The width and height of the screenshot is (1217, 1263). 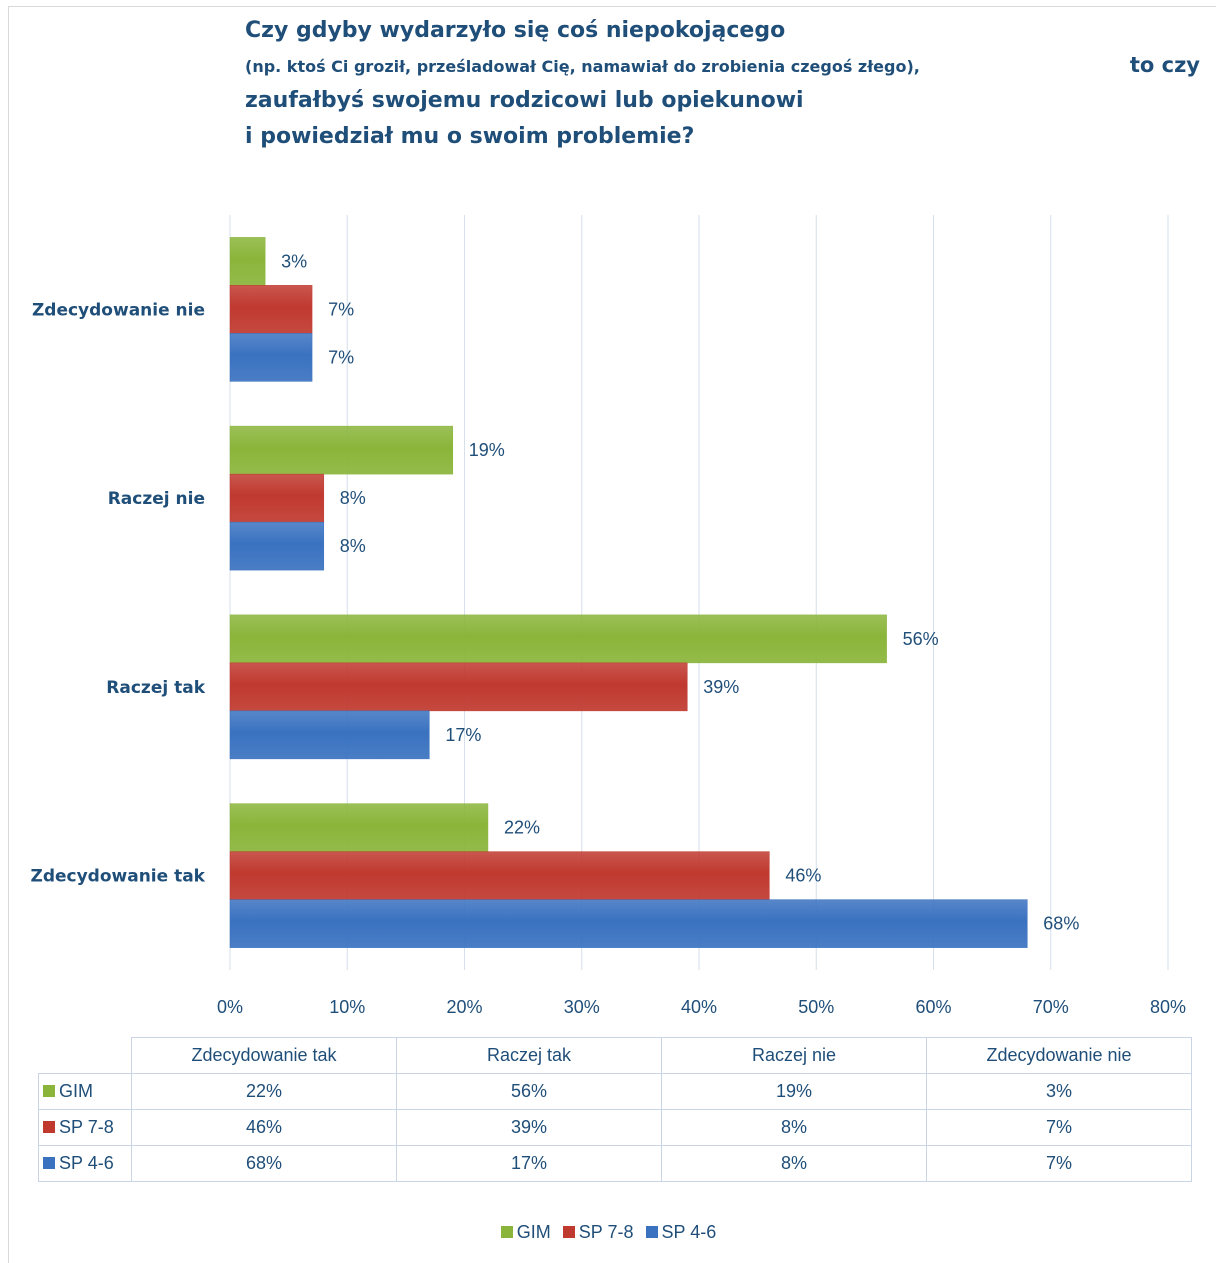 I want to click on data-table-cell: 39%, so click(x=529, y=1127).